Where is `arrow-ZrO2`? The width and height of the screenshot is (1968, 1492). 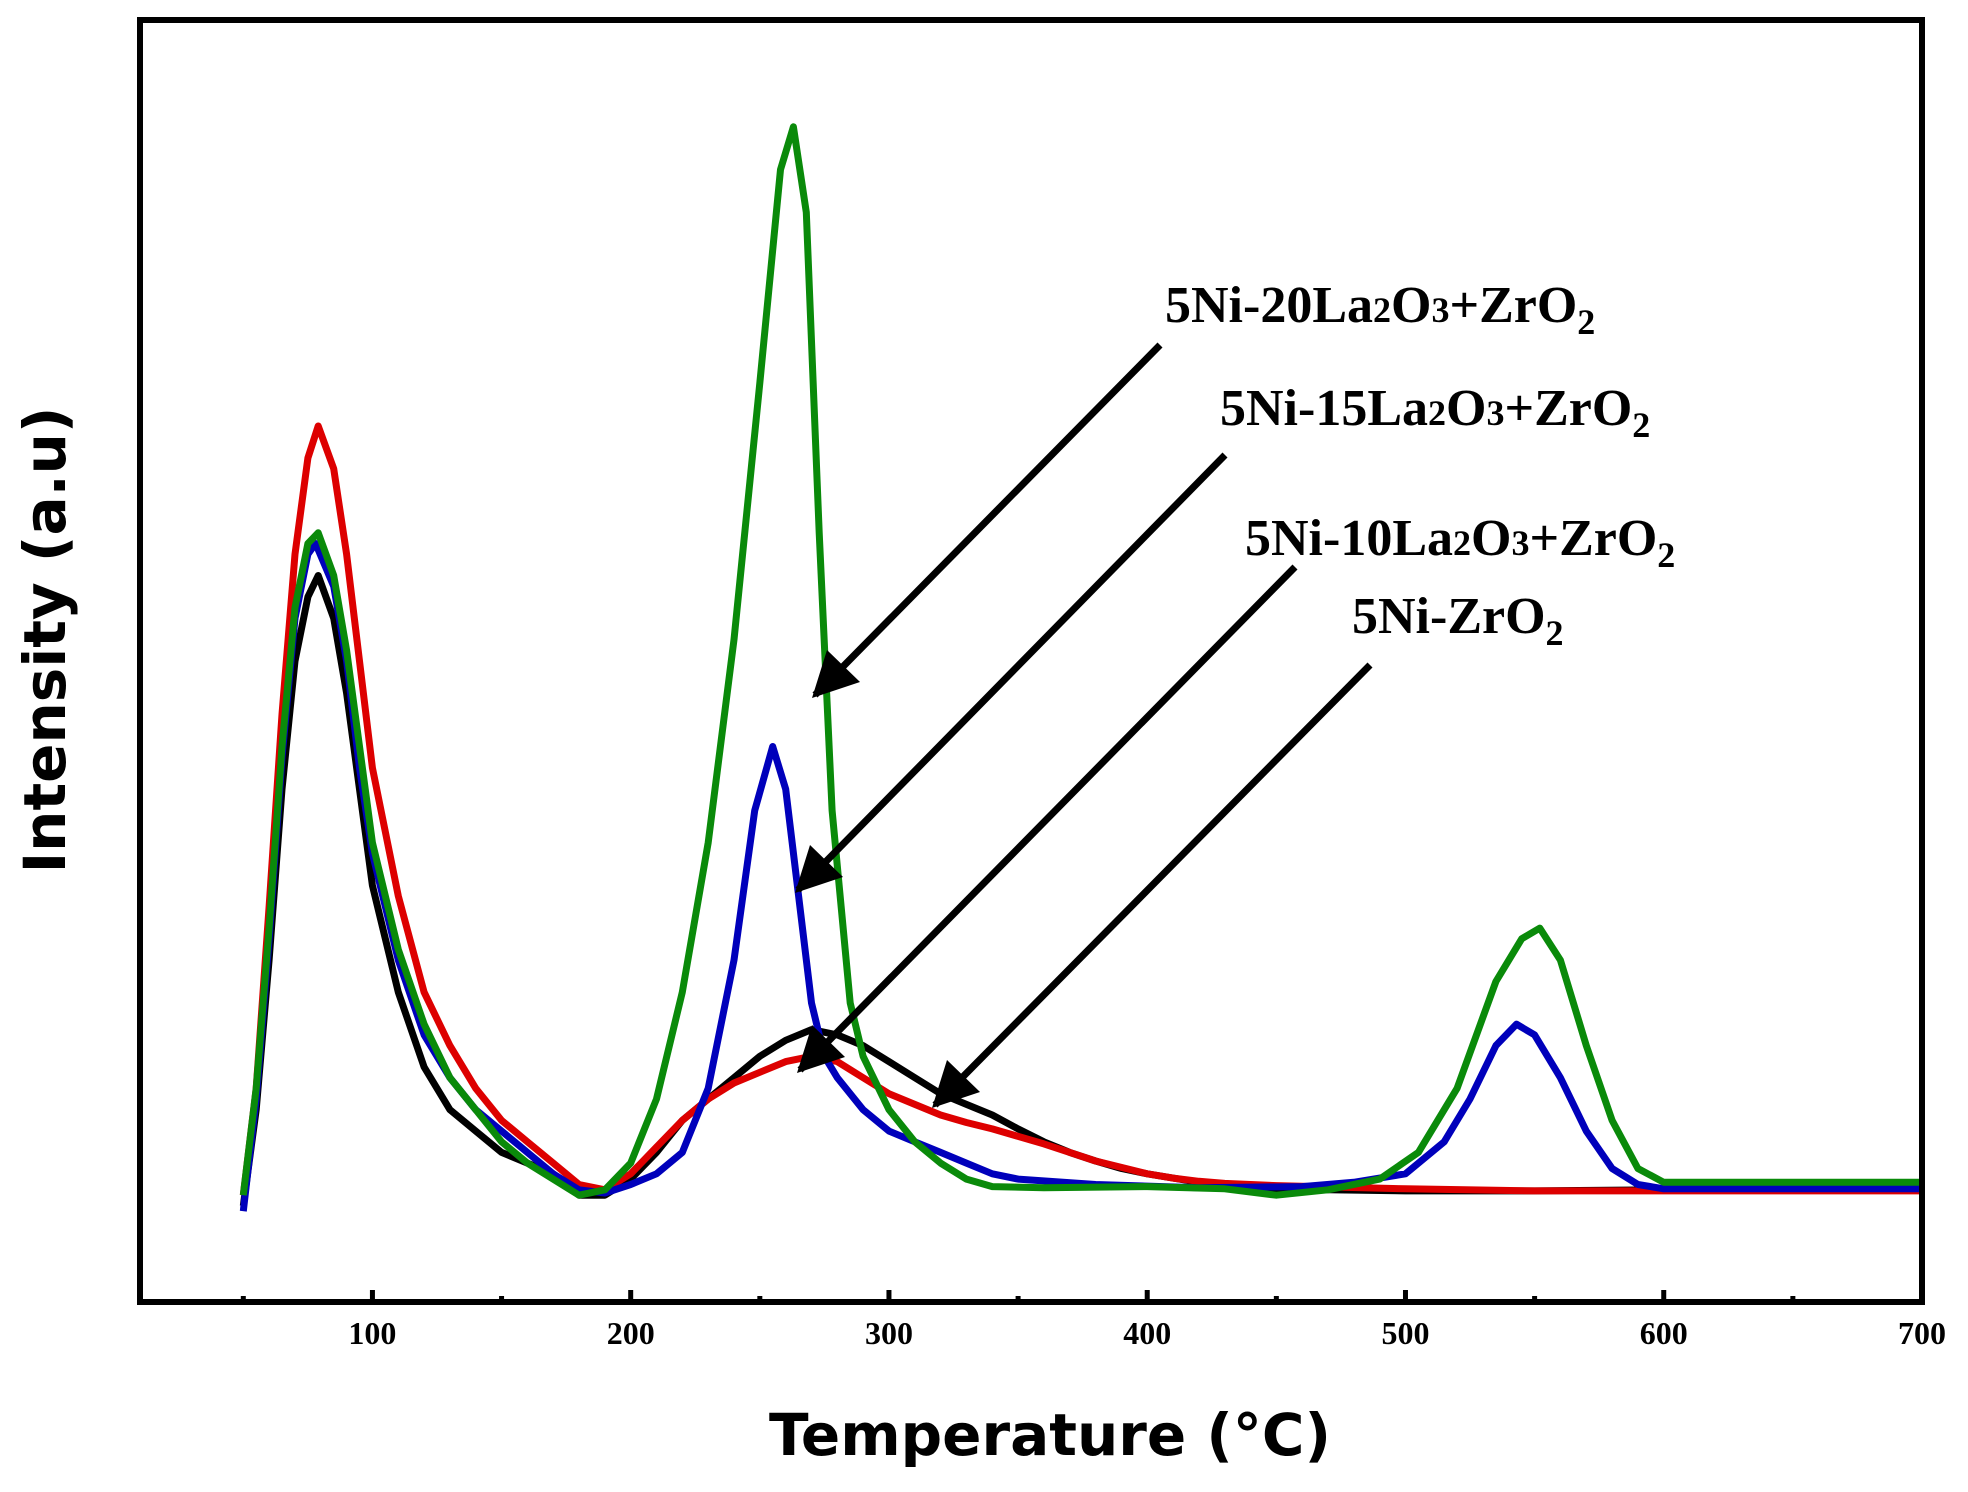 arrow-ZrO2 is located at coordinates (1152, 885).